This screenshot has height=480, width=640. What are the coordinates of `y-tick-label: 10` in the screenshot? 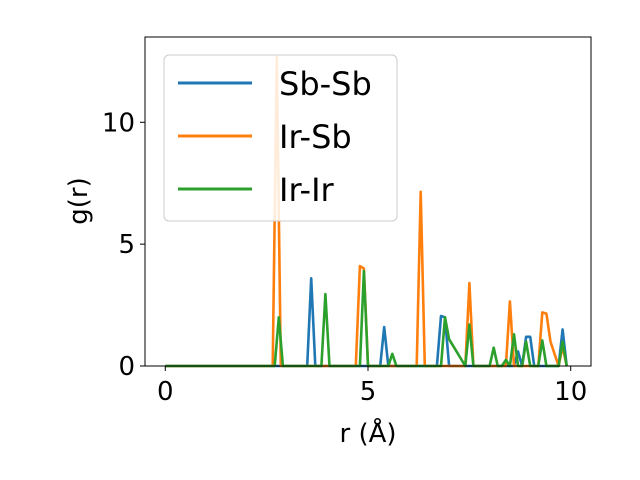 It's located at (118, 123).